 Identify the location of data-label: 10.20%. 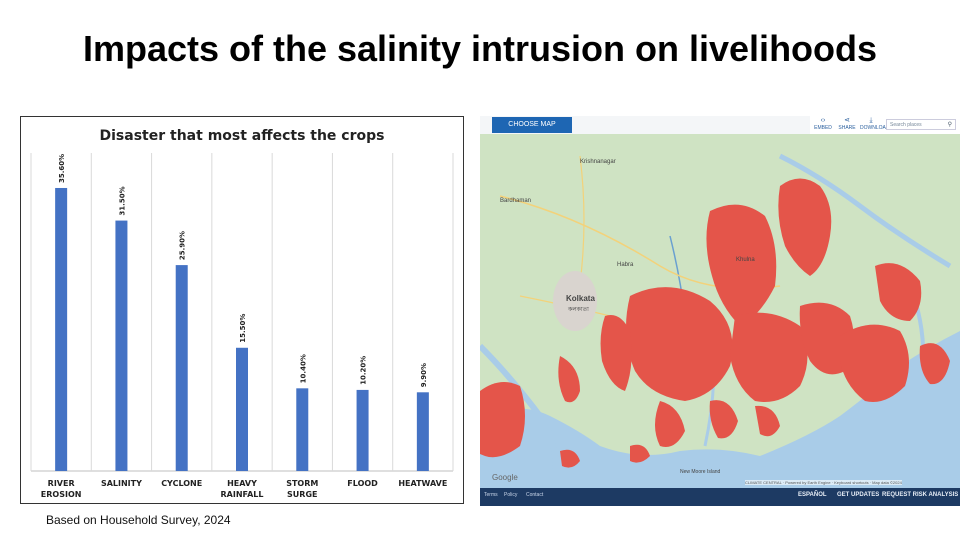
(364, 370).